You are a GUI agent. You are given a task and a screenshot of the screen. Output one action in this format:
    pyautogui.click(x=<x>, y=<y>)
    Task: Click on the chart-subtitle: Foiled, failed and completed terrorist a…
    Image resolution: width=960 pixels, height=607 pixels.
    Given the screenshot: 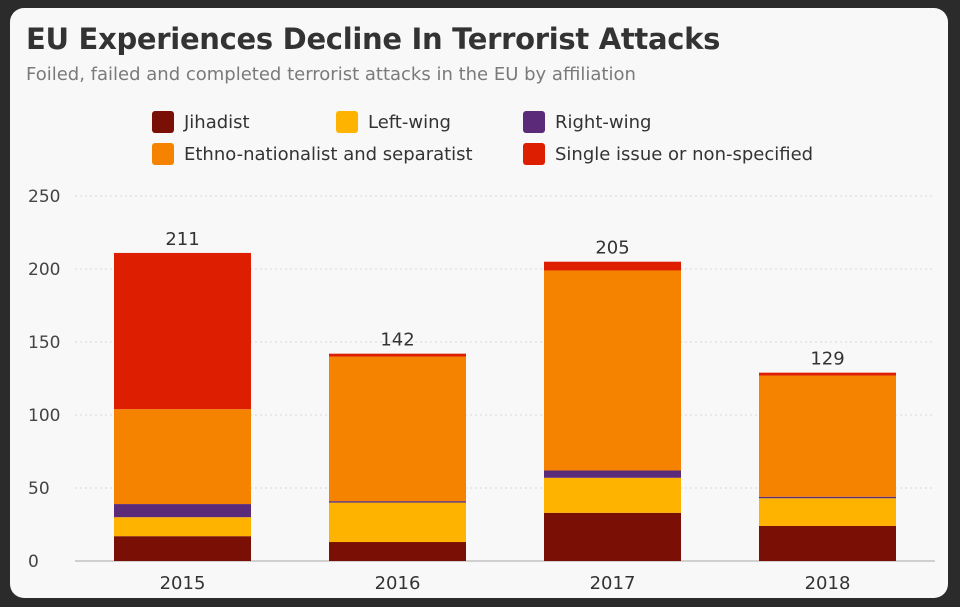 What is the action you would take?
    pyautogui.click(x=331, y=74)
    